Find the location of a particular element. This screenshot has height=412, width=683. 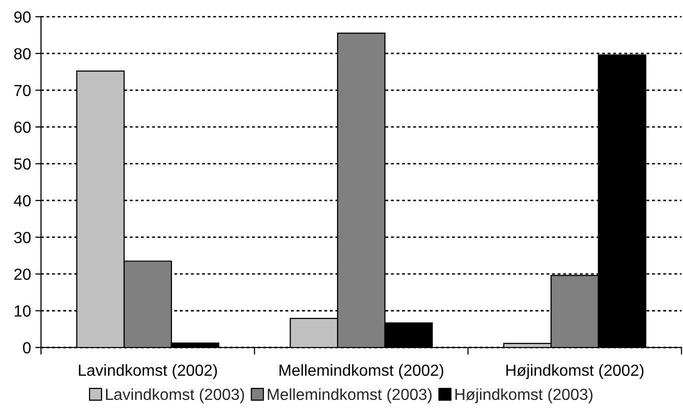

y-tick-label: 80 is located at coordinates (22, 54).